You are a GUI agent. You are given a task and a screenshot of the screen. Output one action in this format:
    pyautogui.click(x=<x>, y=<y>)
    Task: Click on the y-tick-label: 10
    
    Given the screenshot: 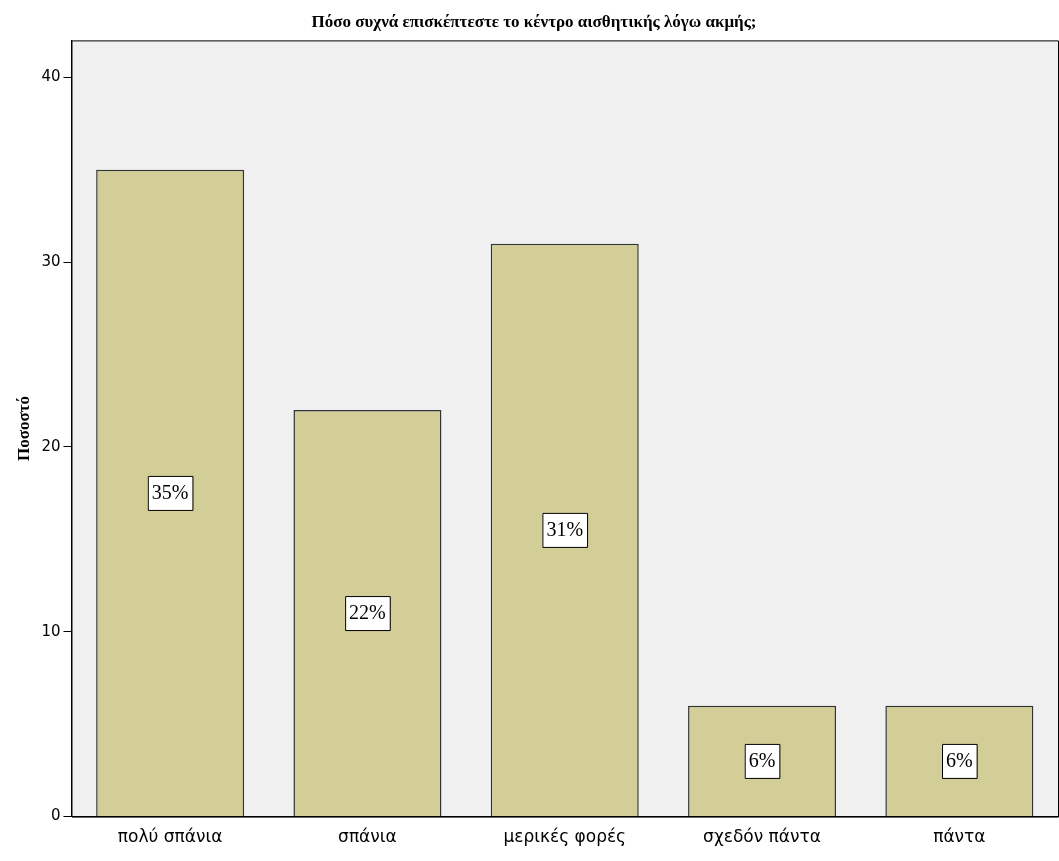 What is the action you would take?
    pyautogui.click(x=51, y=630)
    